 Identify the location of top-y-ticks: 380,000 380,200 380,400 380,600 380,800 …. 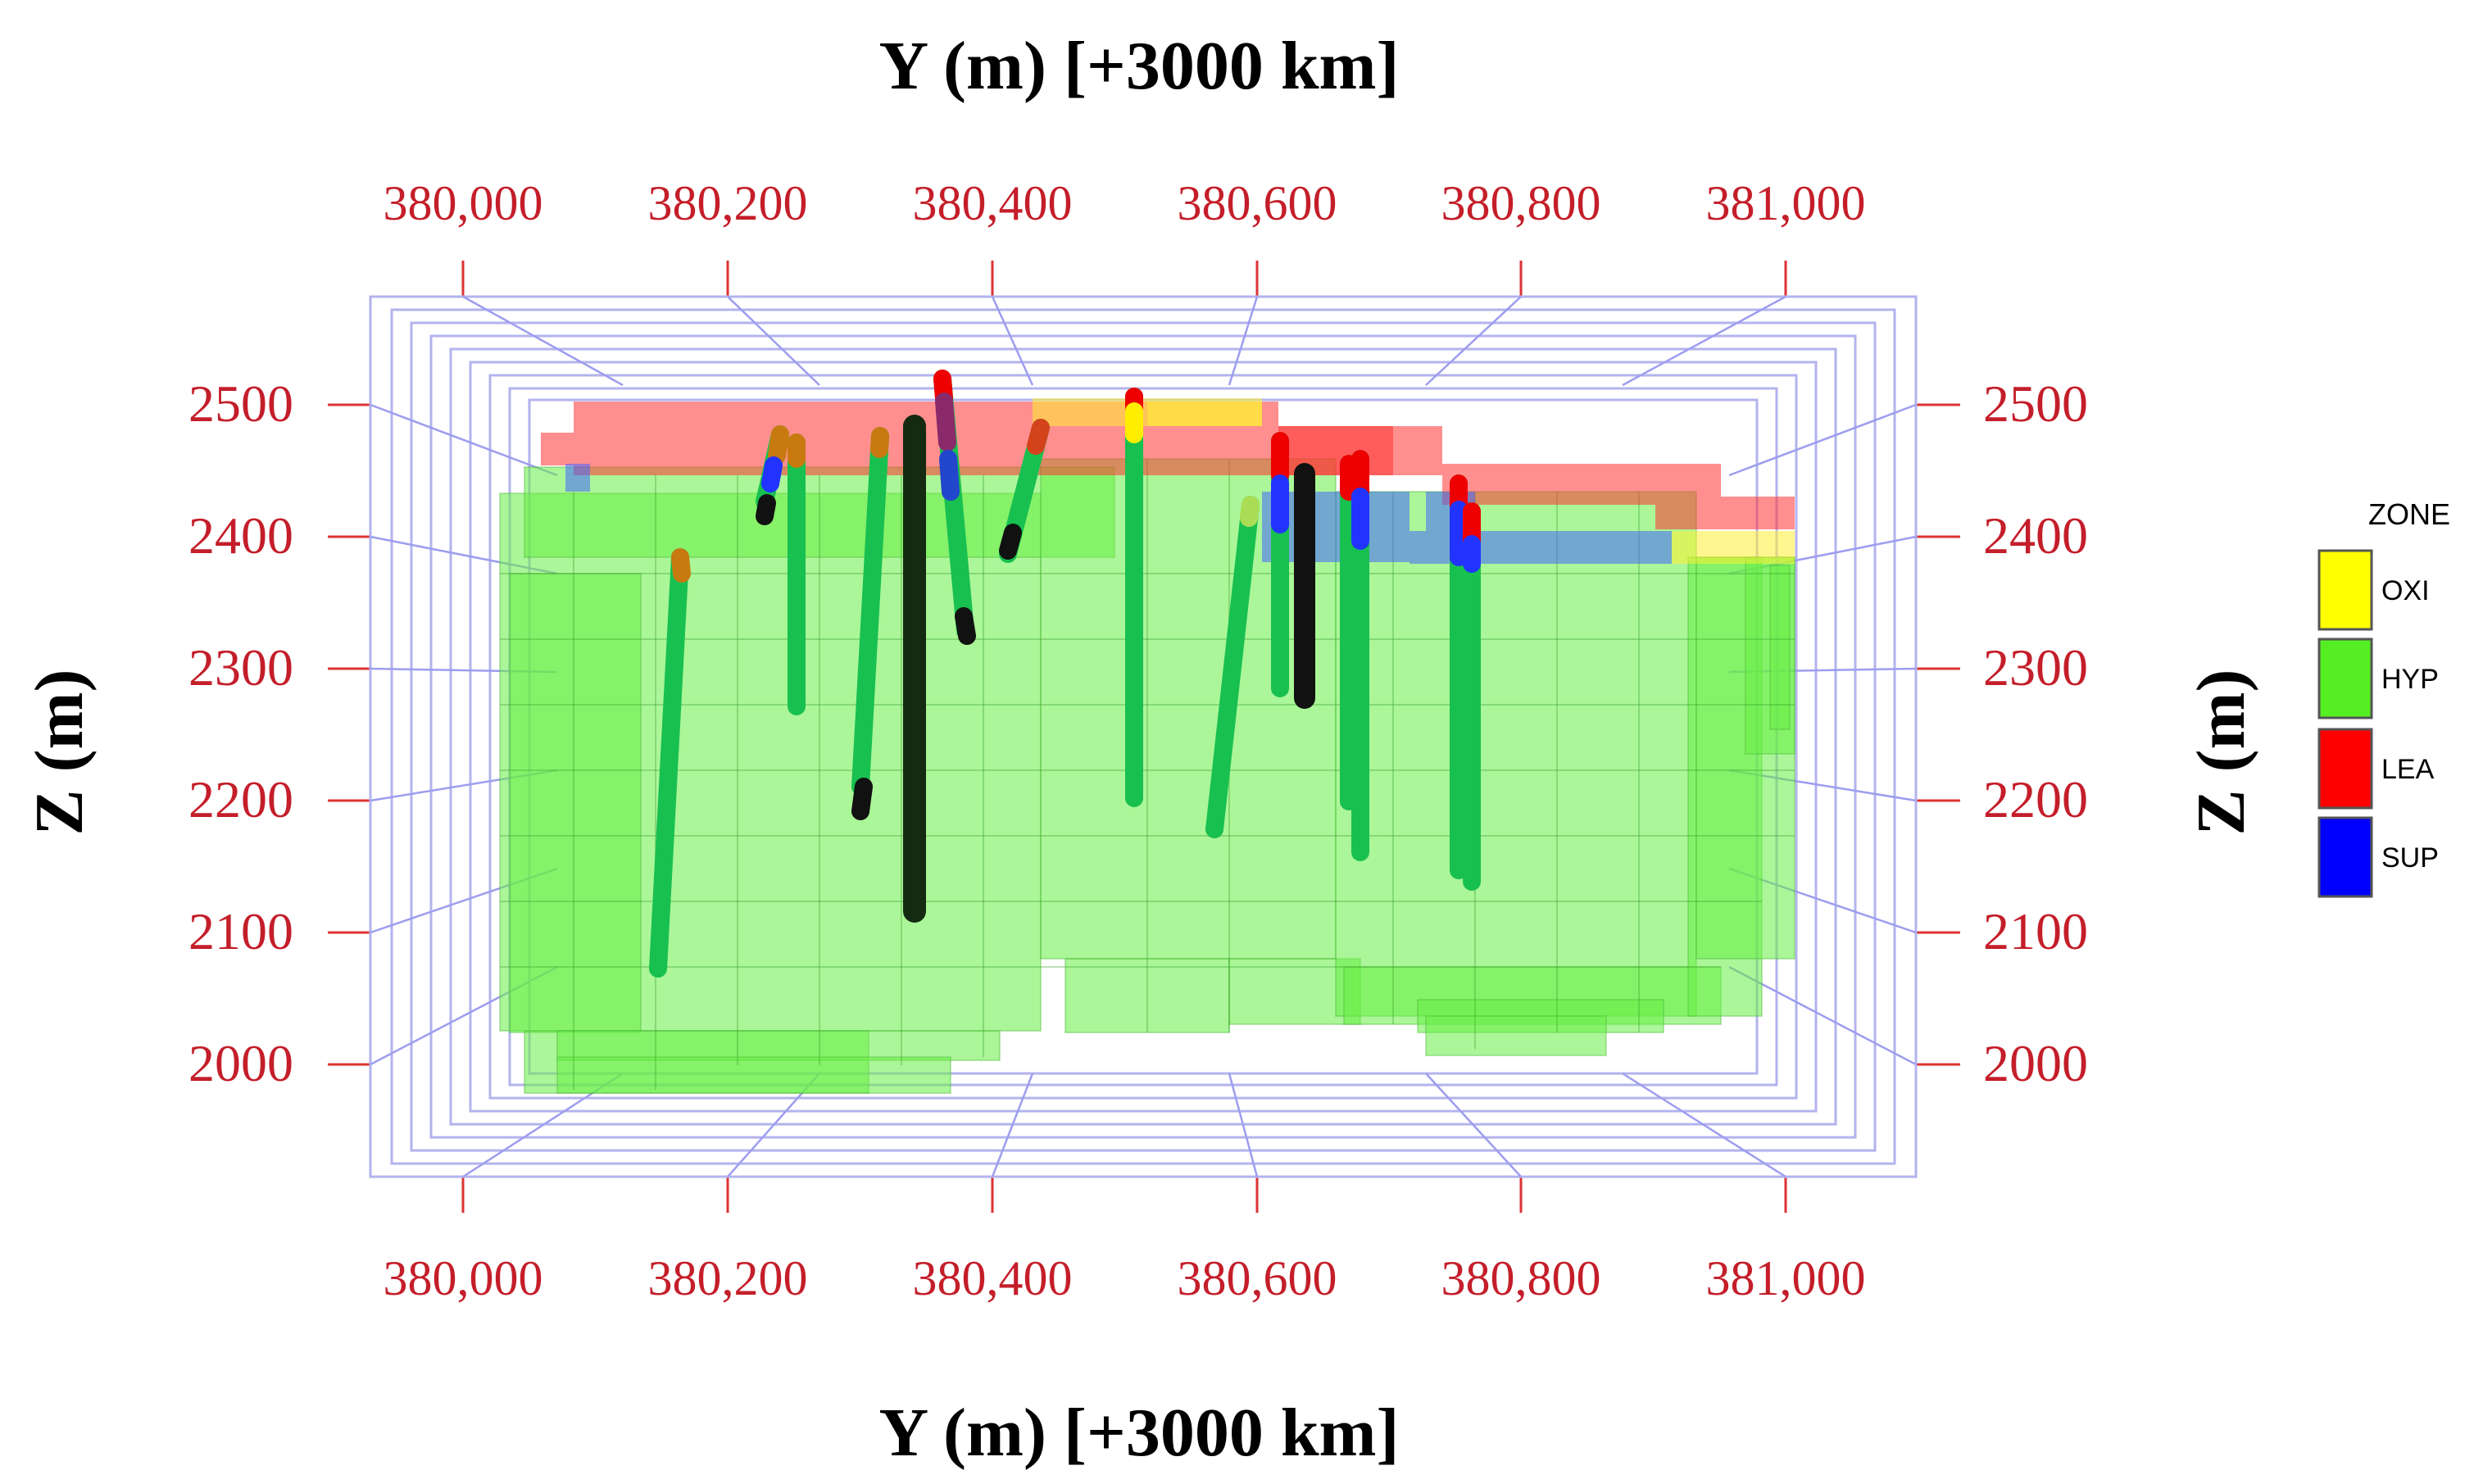
(1125, 203).